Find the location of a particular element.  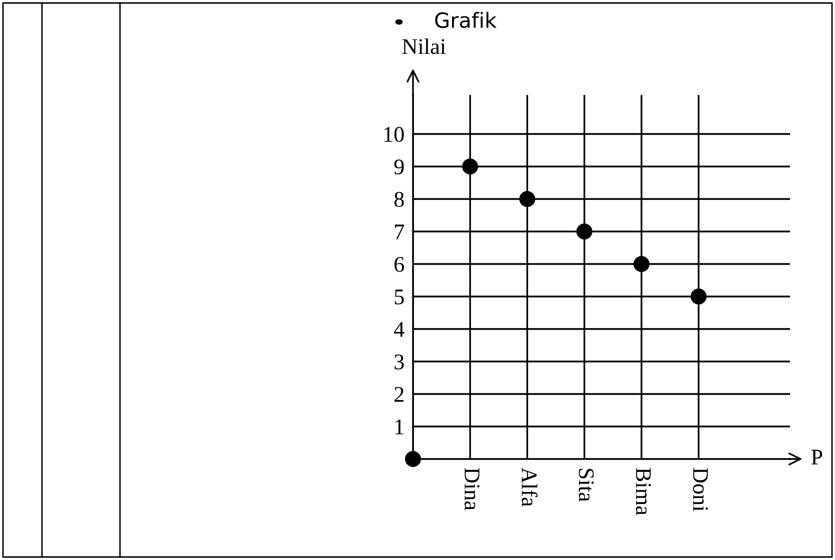

y-tick-label: 6 is located at coordinates (399, 264).